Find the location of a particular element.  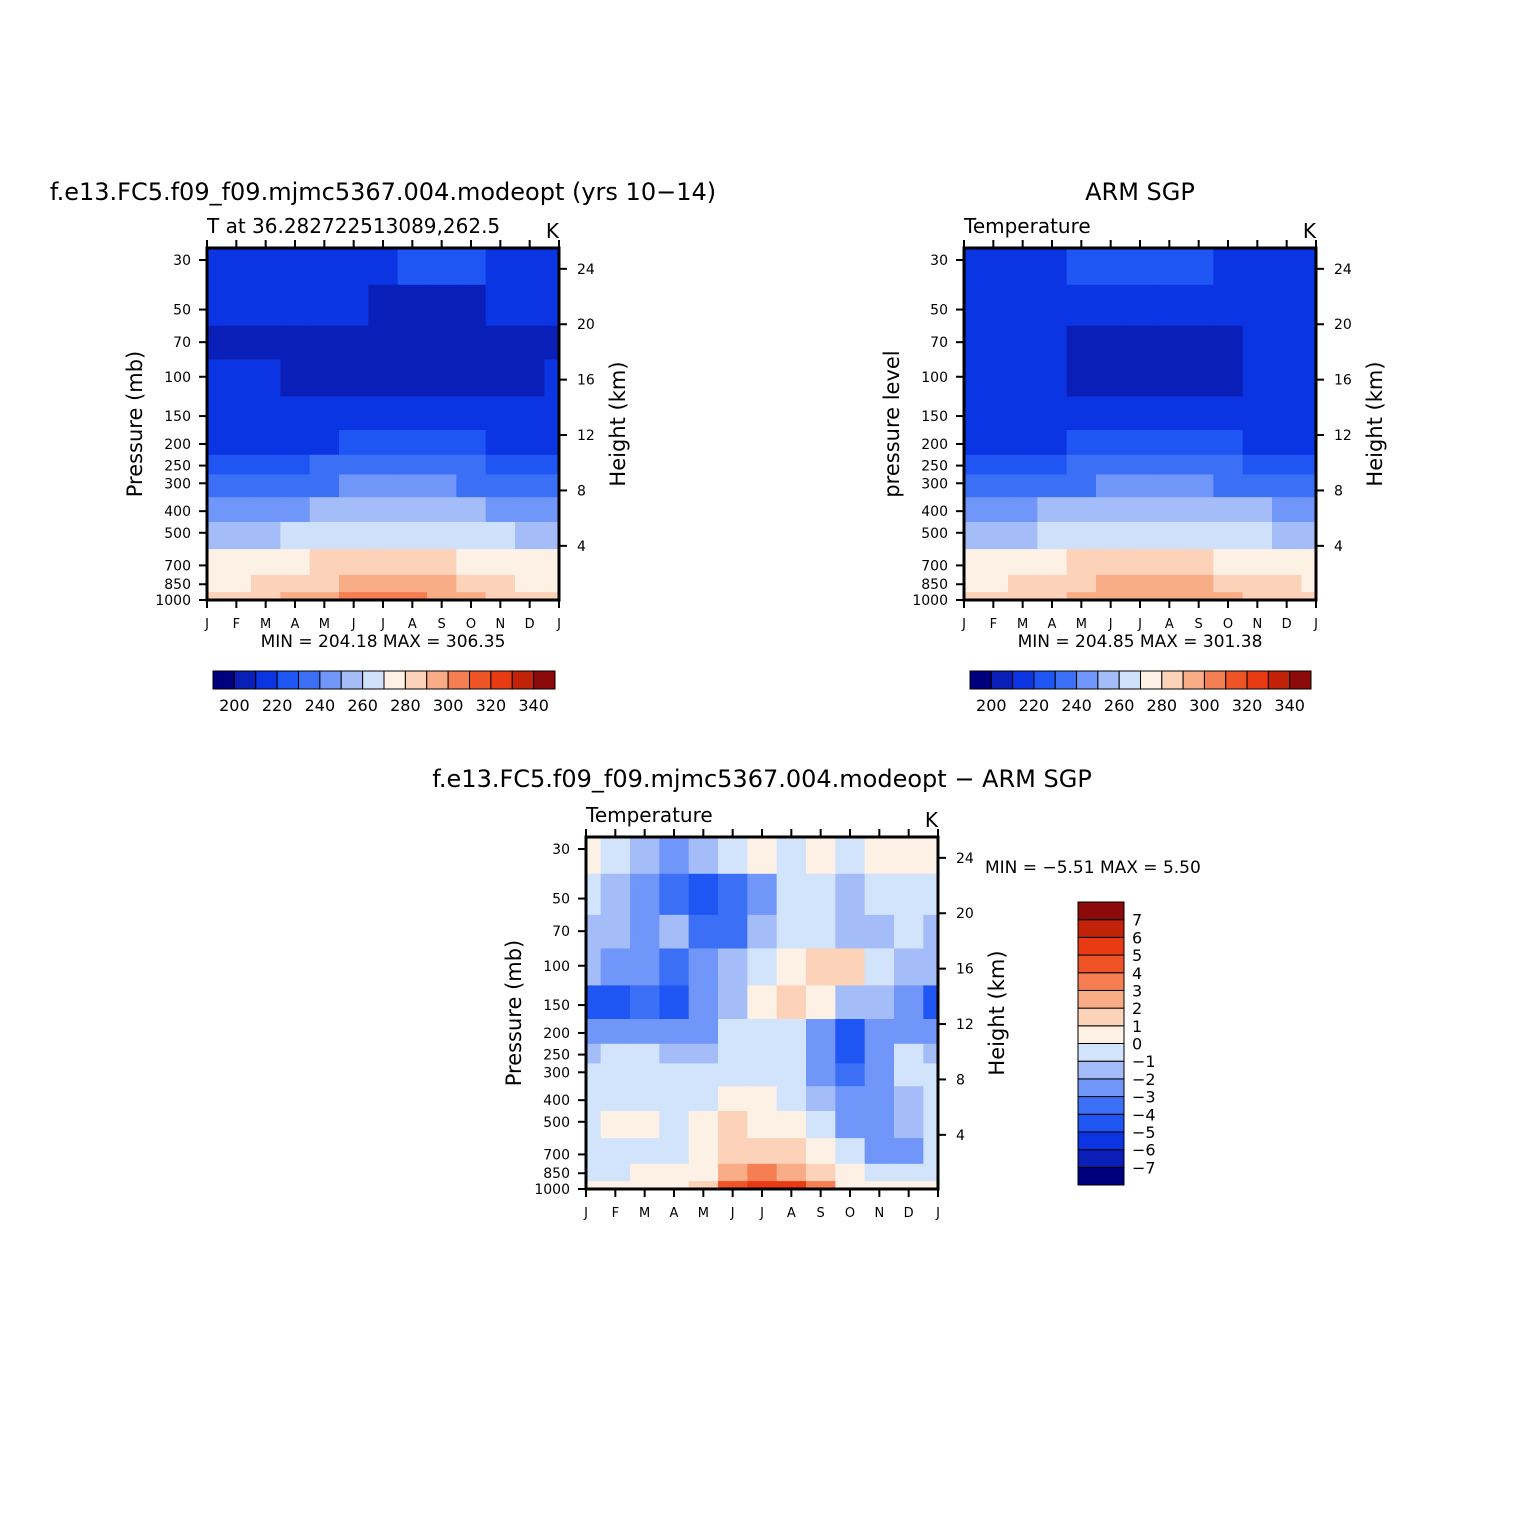

colorbar-label: 320 is located at coordinates (1247, 705).